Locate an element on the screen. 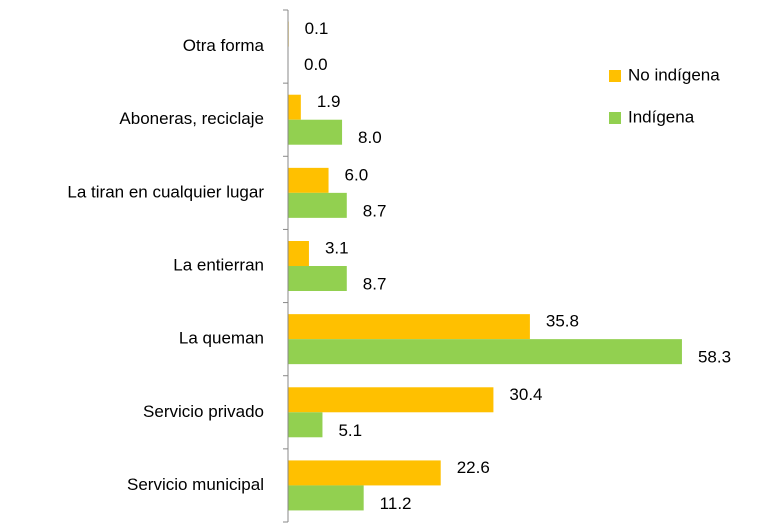  category-label: Servicio municipal is located at coordinates (195, 484).